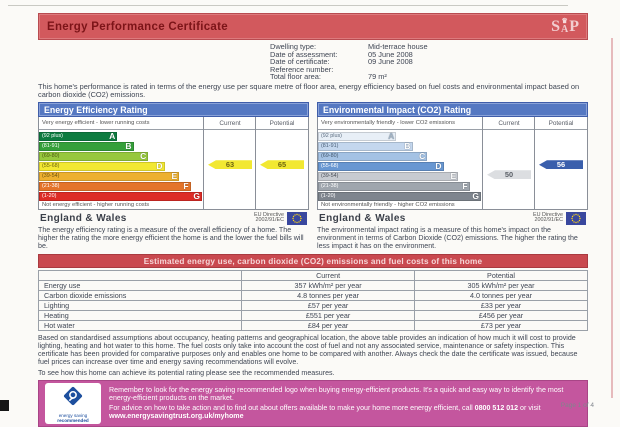 This screenshot has width=620, height=427. Describe the element at coordinates (365, 146) in the screenshot. I see `band-bar-b: (81-91) B` at that location.